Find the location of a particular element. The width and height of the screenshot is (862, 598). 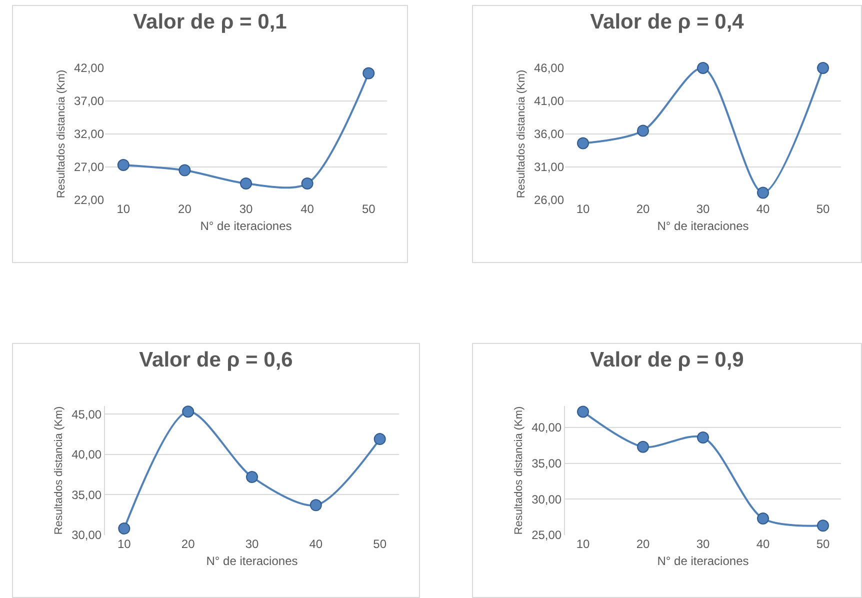

y-tick-label: 42,00 is located at coordinates (89, 68).